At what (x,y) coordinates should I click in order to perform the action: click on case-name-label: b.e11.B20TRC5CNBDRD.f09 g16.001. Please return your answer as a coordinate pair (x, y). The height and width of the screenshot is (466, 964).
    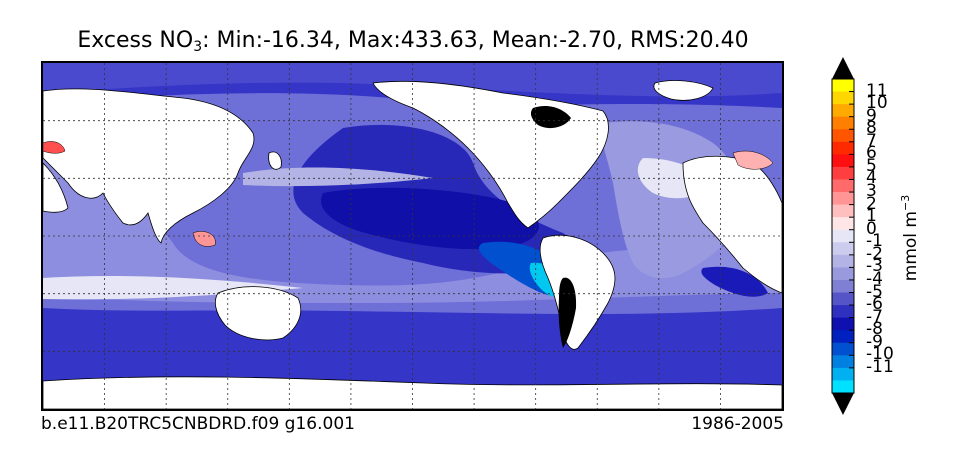
    Looking at the image, I should click on (198, 424).